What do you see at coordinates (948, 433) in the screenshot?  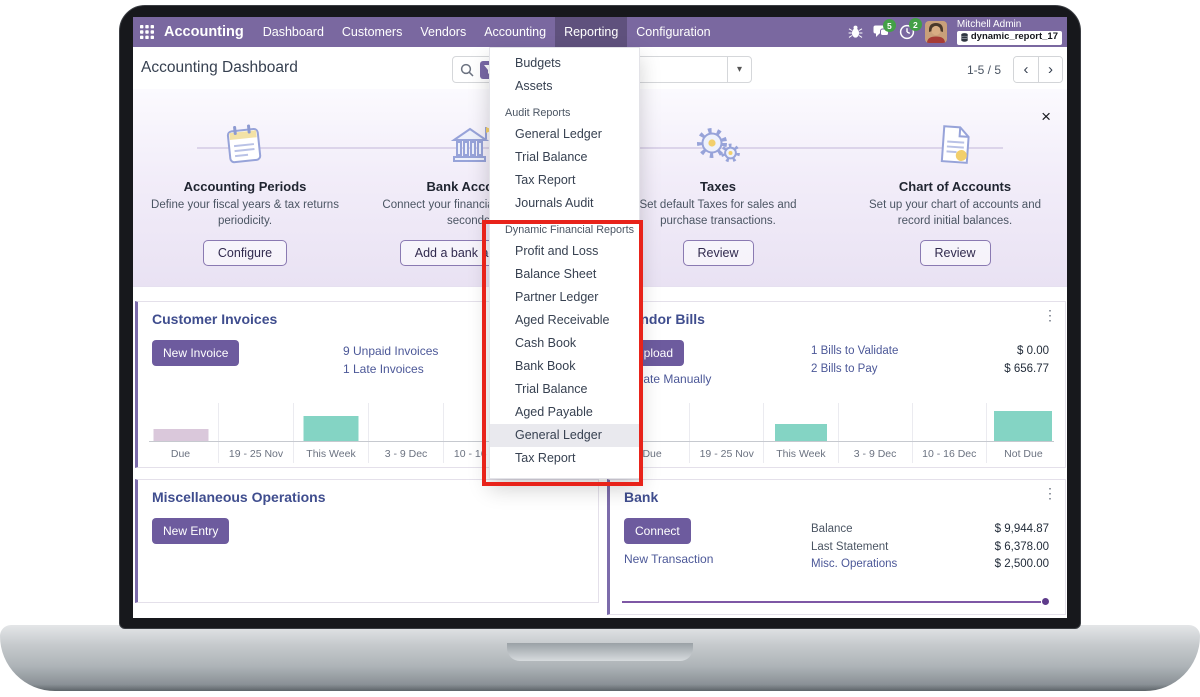 I see `chart-column: 10 - 16 Dec` at bounding box center [948, 433].